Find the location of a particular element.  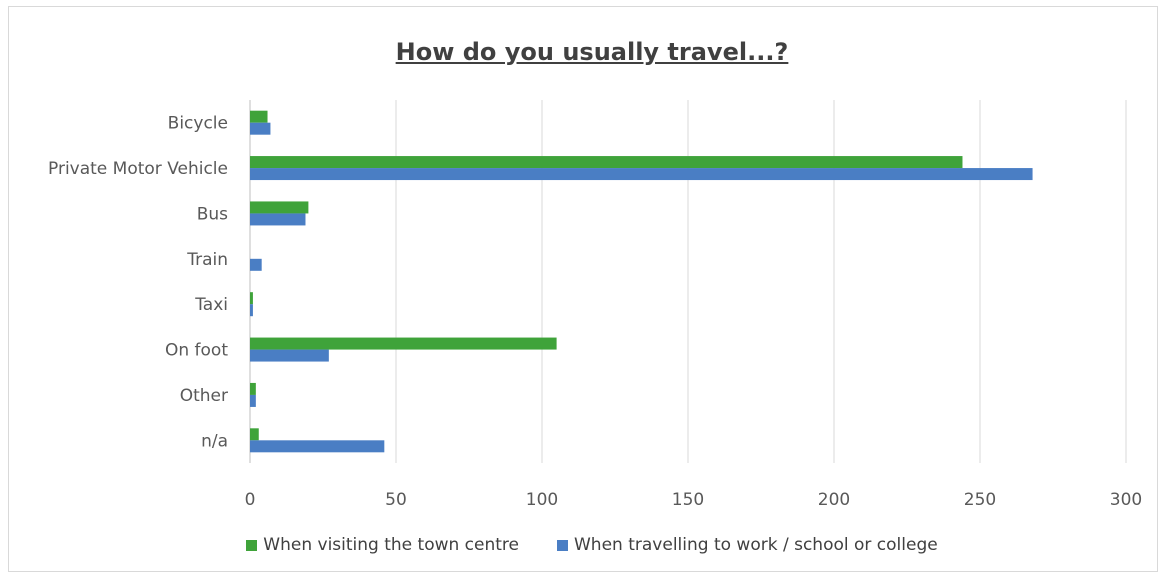

legend-swatch-work-school is located at coordinates (562, 545).